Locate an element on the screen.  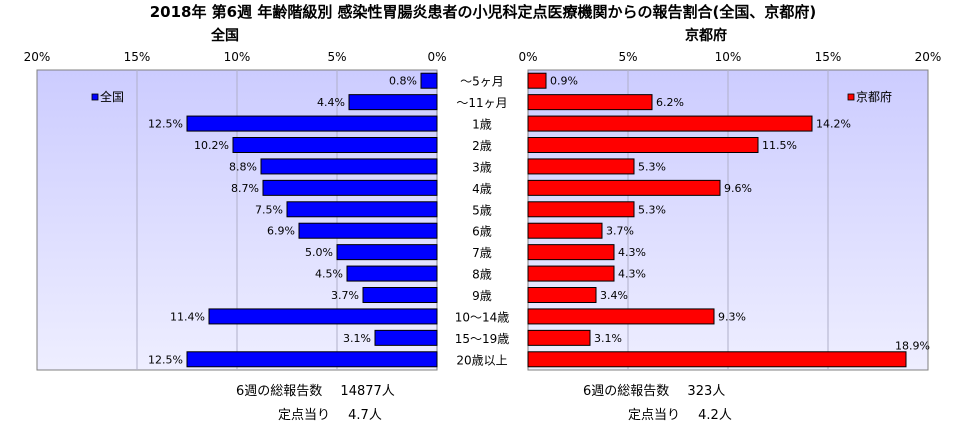
national-total-value: 14877人 is located at coordinates (367, 391).